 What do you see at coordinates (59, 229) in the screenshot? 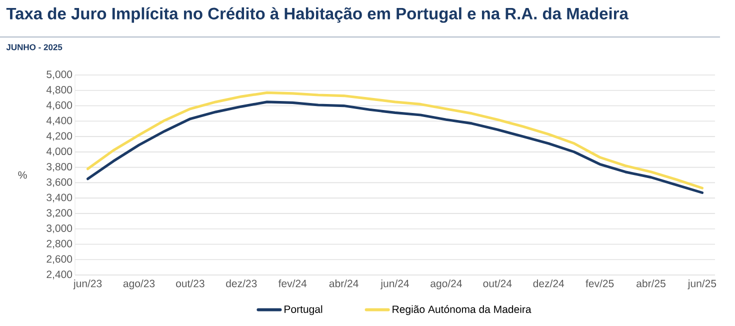
I see `y-tick-label: 3,000` at bounding box center [59, 229].